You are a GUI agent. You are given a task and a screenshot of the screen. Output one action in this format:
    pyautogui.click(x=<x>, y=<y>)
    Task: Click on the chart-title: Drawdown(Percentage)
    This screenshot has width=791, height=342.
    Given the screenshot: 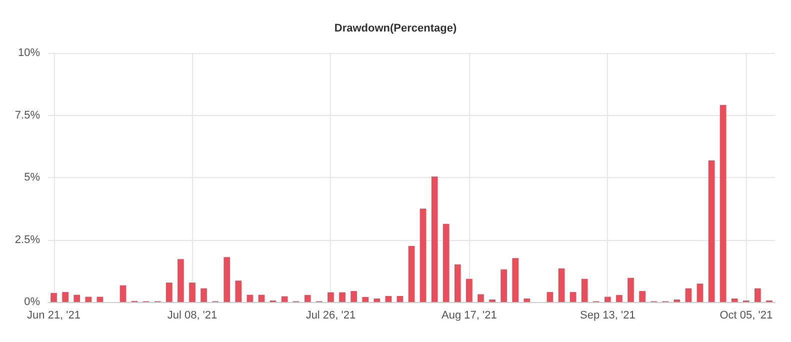 What is the action you would take?
    pyautogui.click(x=395, y=28)
    